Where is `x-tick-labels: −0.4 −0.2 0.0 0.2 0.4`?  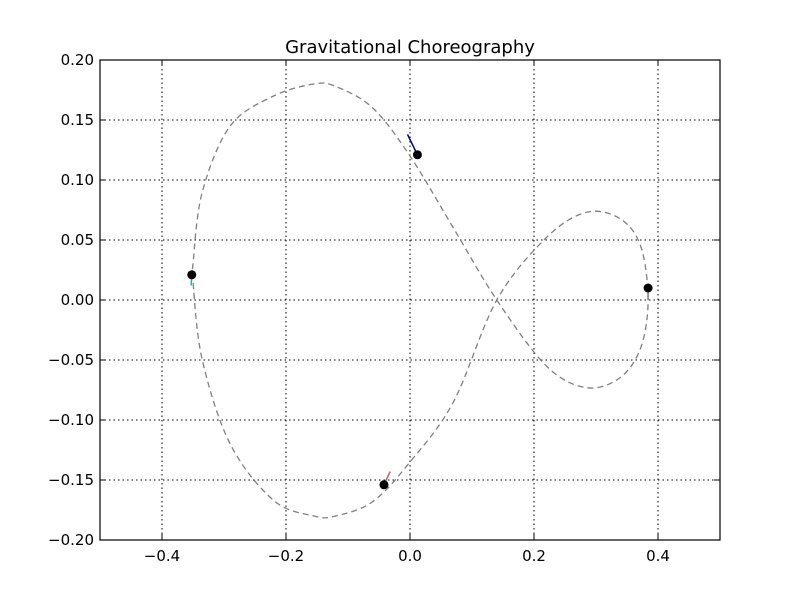 x-tick-labels: −0.4 −0.2 0.0 0.2 0.4 is located at coordinates (407, 556).